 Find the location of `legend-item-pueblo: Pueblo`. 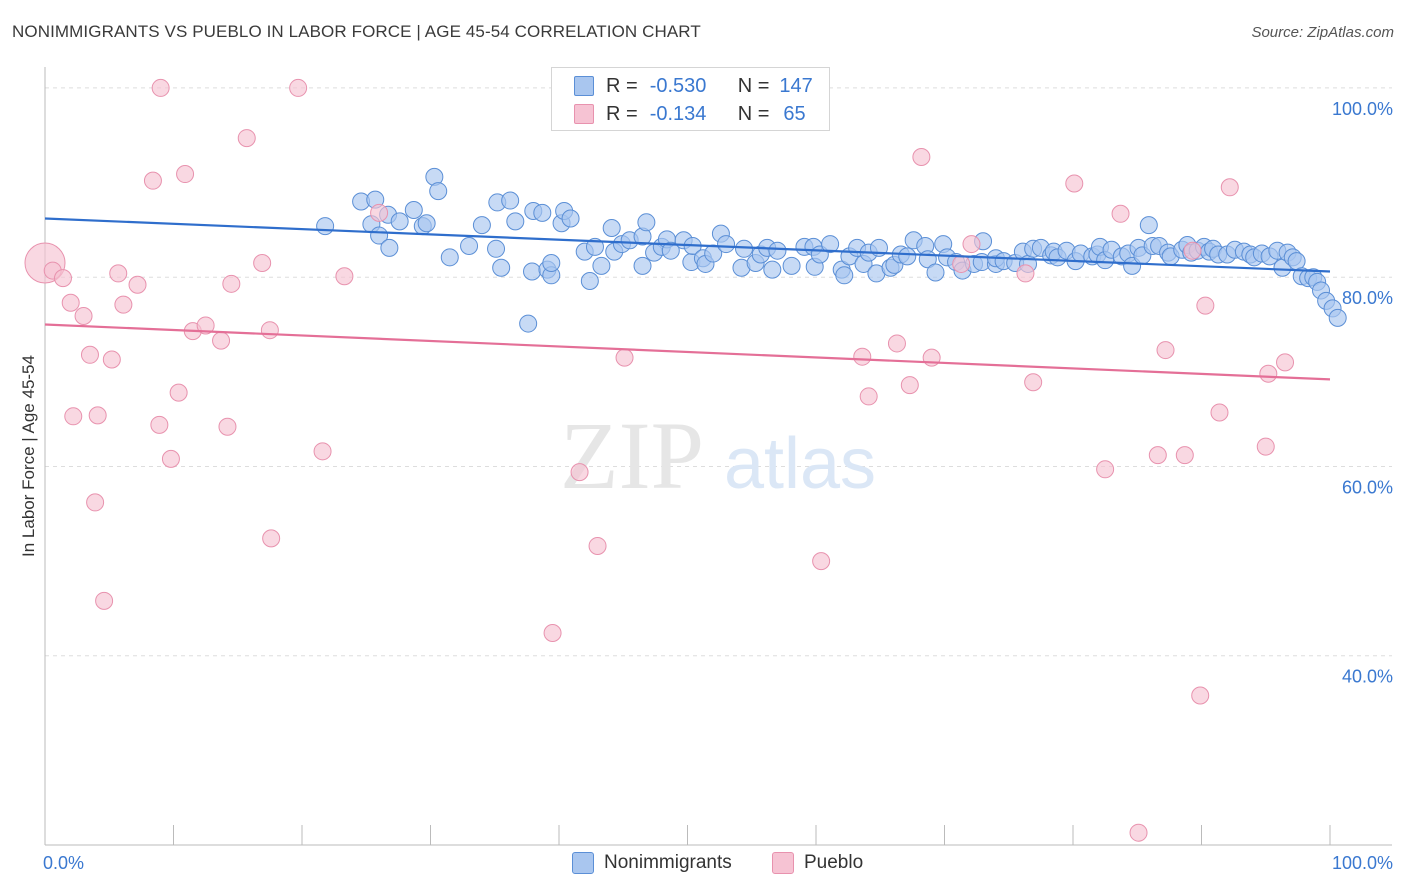

legend-item-pueblo: Pueblo is located at coordinates (817, 863).